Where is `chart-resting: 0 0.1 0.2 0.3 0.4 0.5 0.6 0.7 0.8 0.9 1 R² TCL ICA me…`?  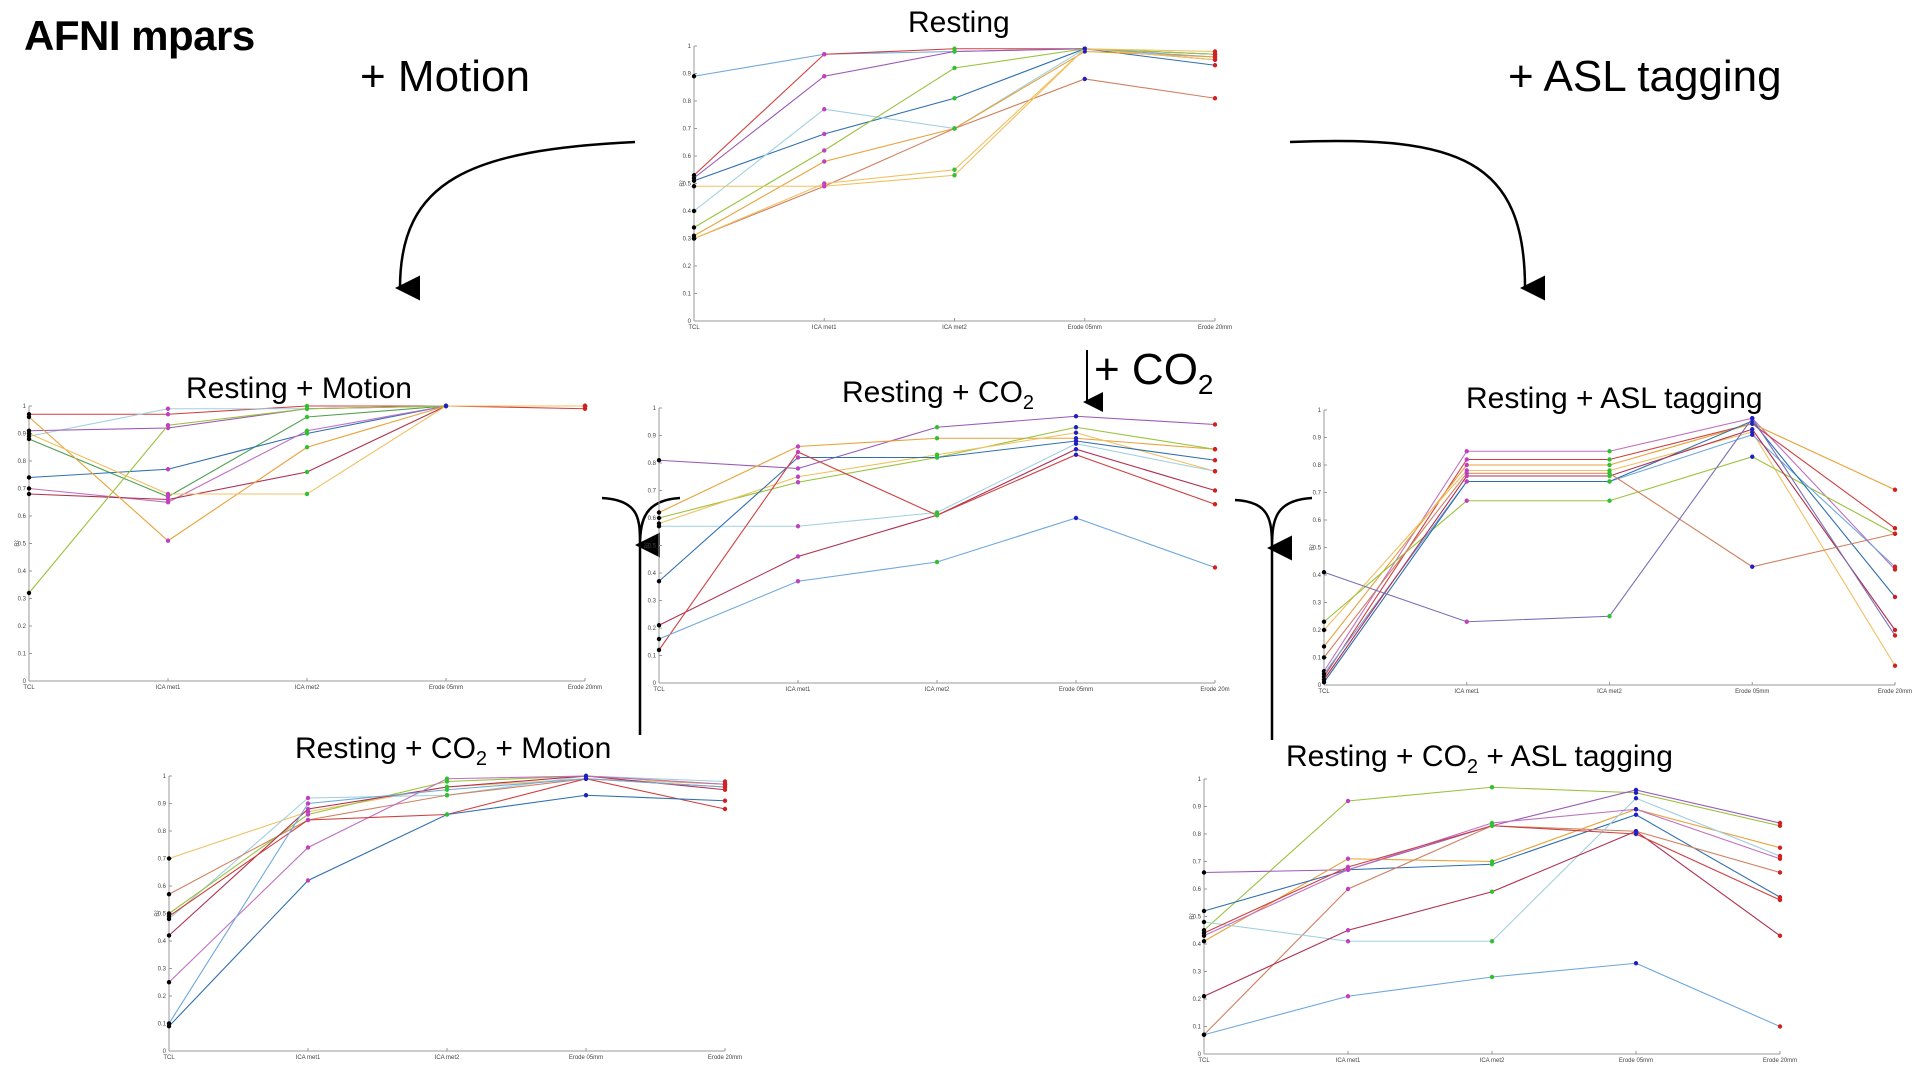 chart-resting: 0 0.1 0.2 0.3 0.4 0.5 0.6 0.7 0.8 0.9 1 R² TCL ICA me… is located at coordinates (956, 187).